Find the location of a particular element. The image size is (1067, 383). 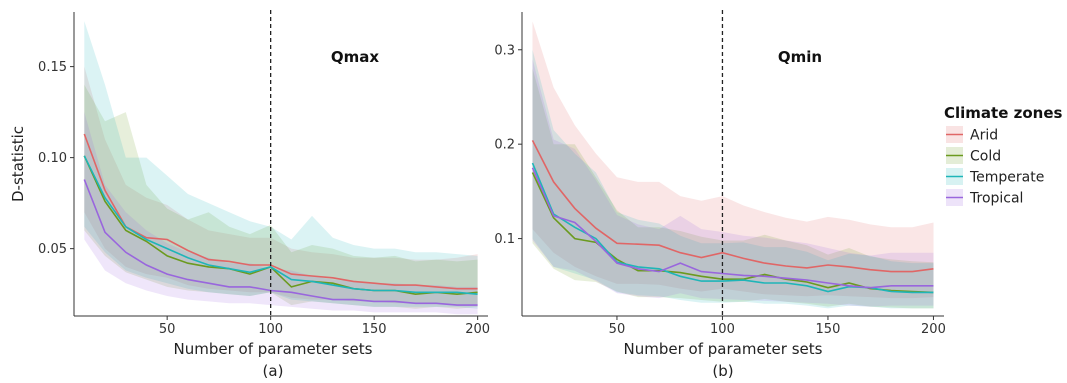

panel-b-x-tick-label: 200 is located at coordinates (933, 329).